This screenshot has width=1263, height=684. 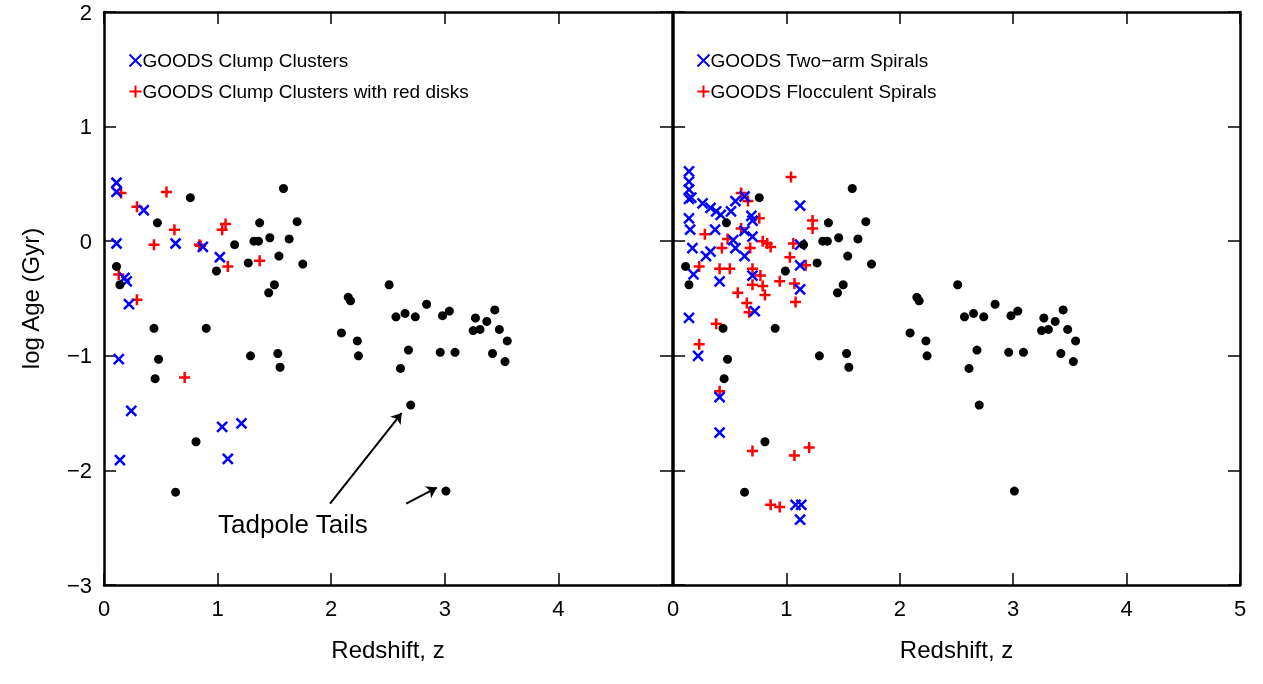 What do you see at coordinates (79, 585) in the screenshot?
I see `y-tick-label: −3` at bounding box center [79, 585].